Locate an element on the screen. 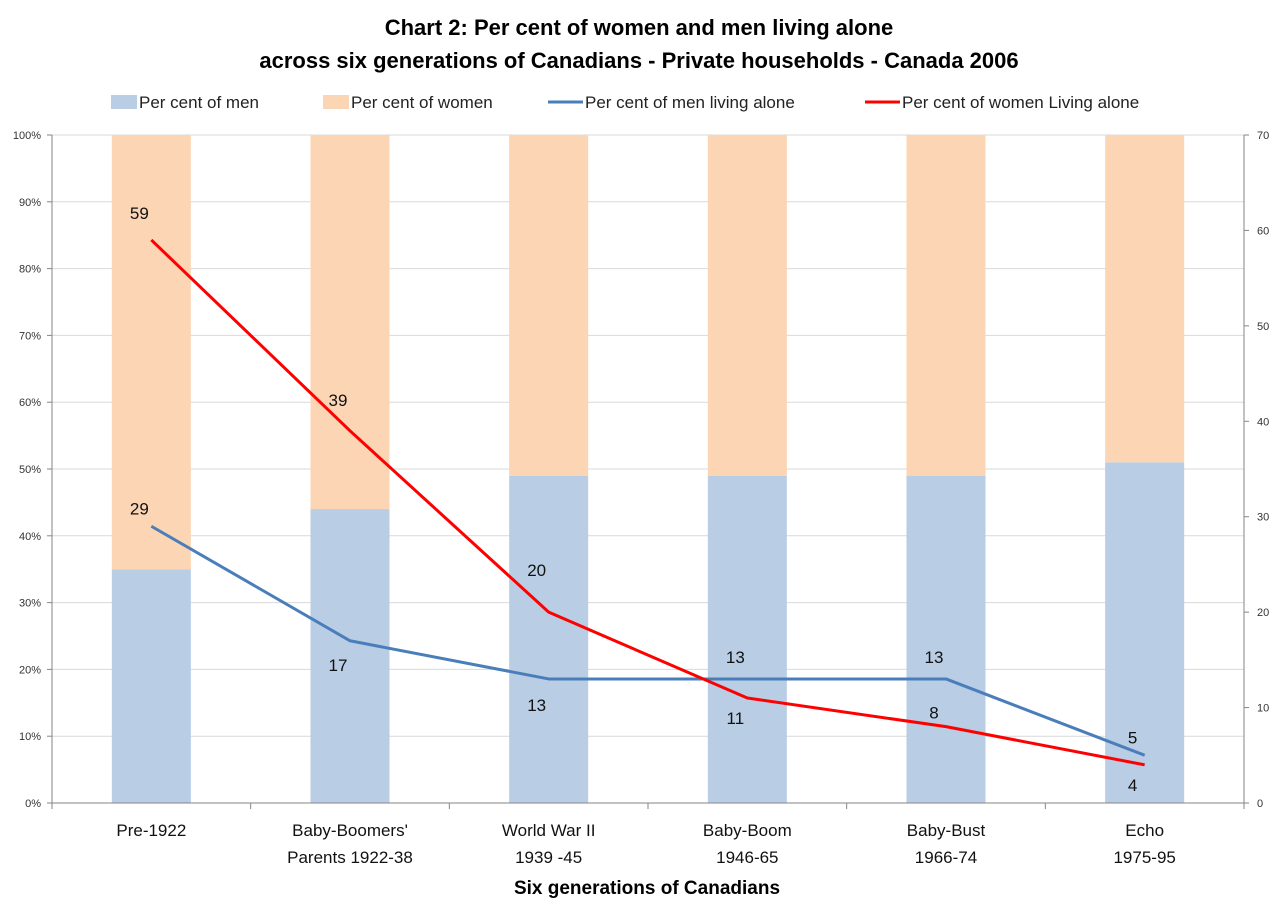  data-label-men-living-alone: 29 is located at coordinates (139, 508).